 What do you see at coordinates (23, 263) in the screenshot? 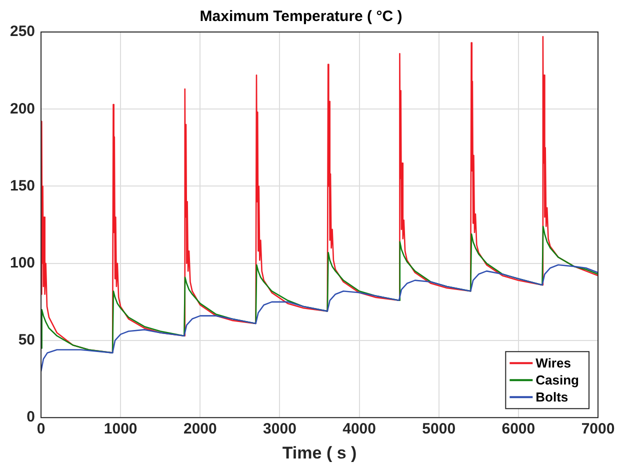
I see `y-tick-label: 100` at bounding box center [23, 263].